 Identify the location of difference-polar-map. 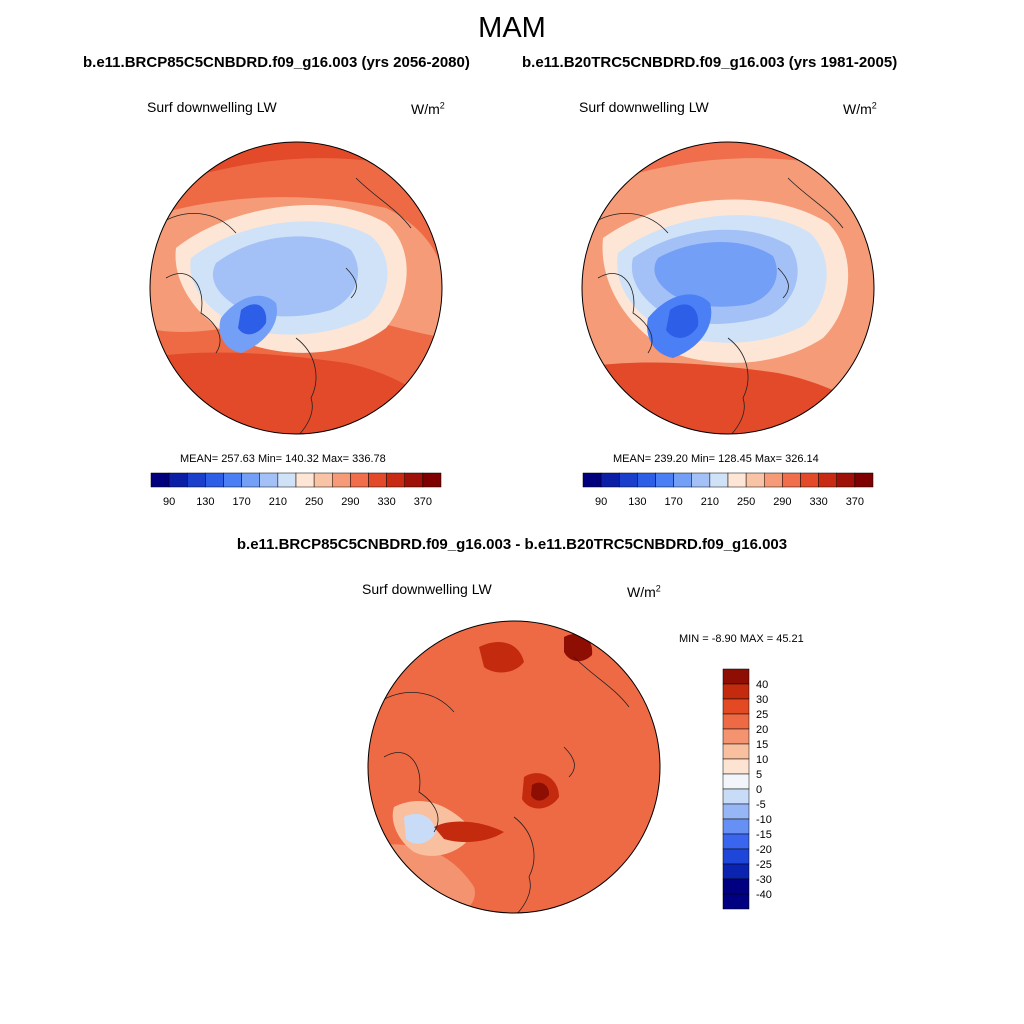
(514, 767).